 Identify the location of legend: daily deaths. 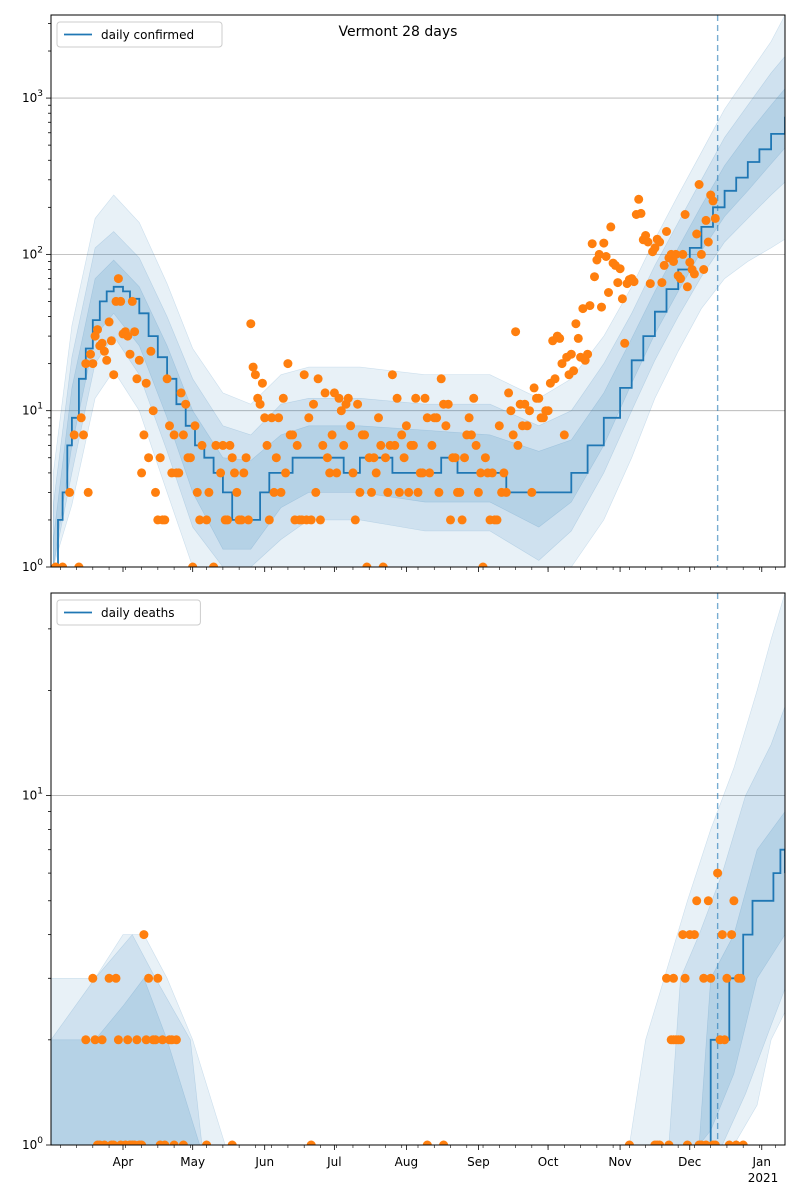
(128, 612).